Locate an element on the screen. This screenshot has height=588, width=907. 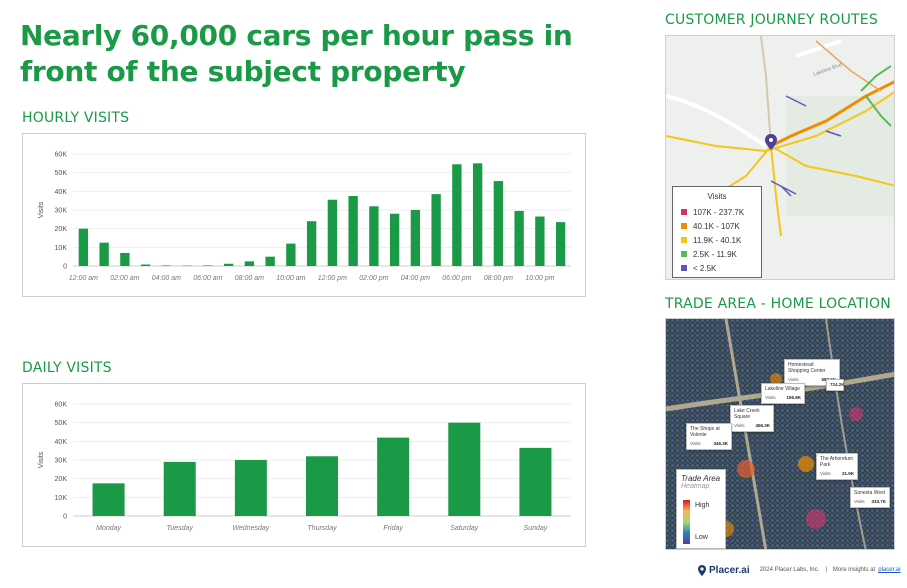
poi-card: Sonesta West Visits 333.7K is located at coordinates (870, 497).